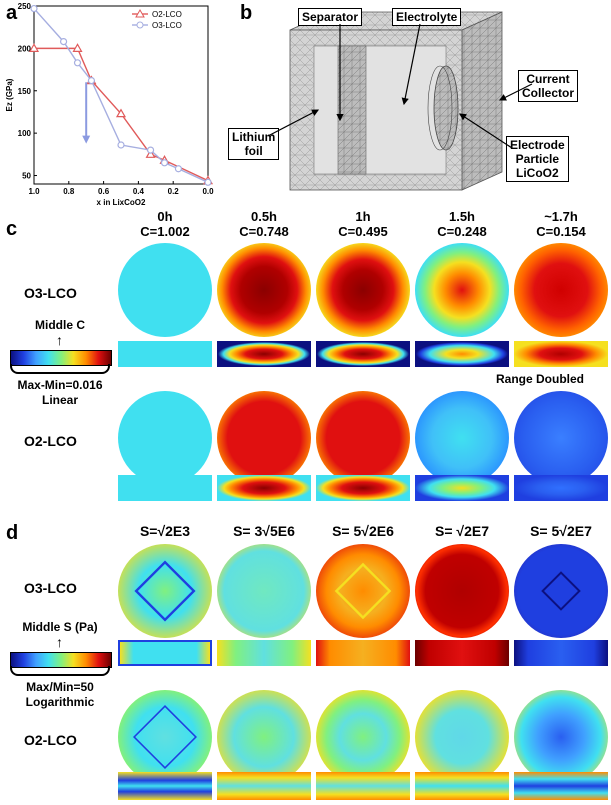 This screenshot has height=805, width=611. I want to click on d-o2-s5, so click(561, 737).